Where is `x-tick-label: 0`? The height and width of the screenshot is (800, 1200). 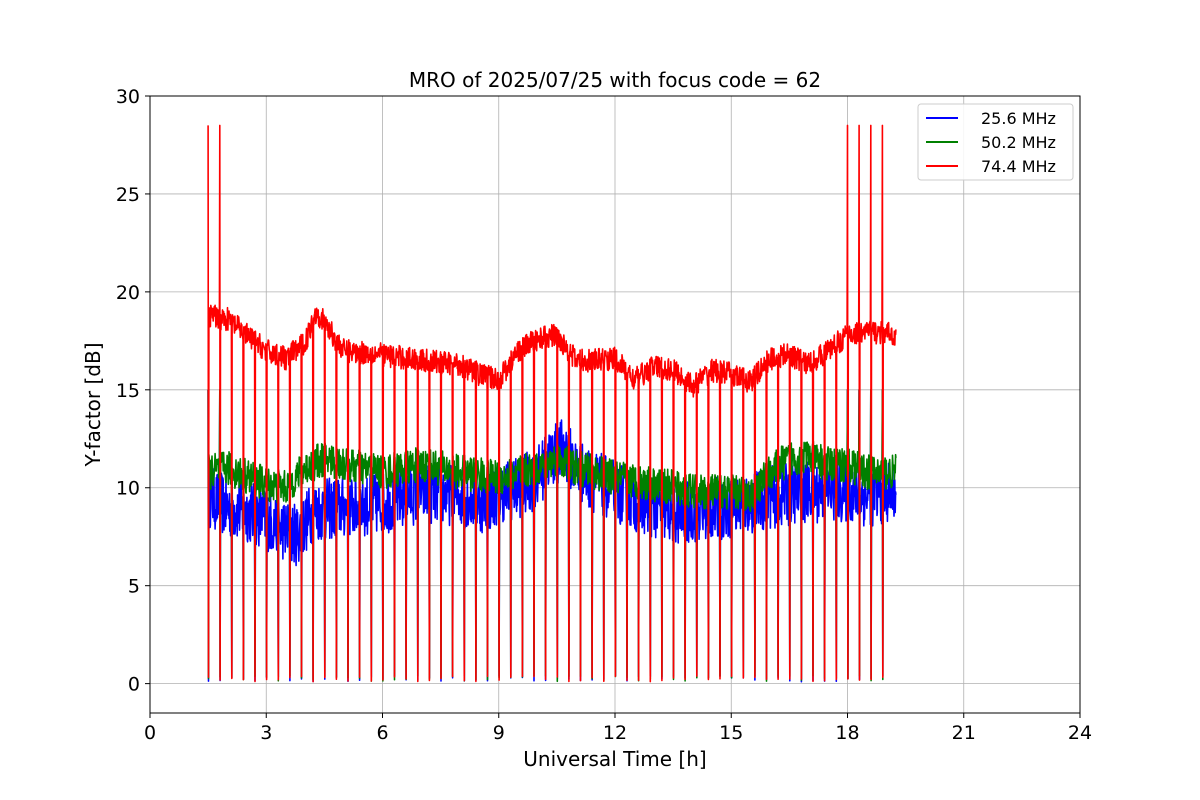 x-tick-label: 0 is located at coordinates (150, 733).